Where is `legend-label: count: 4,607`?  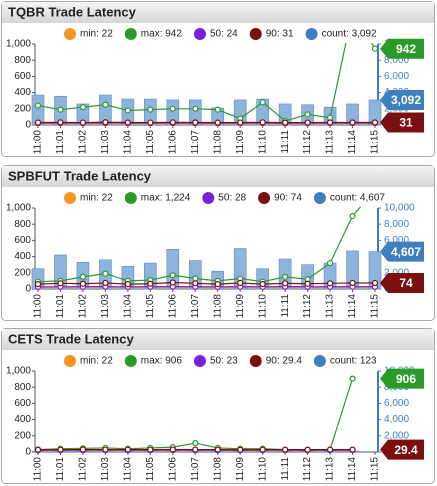
legend-label: count: 4,607 is located at coordinates (357, 198).